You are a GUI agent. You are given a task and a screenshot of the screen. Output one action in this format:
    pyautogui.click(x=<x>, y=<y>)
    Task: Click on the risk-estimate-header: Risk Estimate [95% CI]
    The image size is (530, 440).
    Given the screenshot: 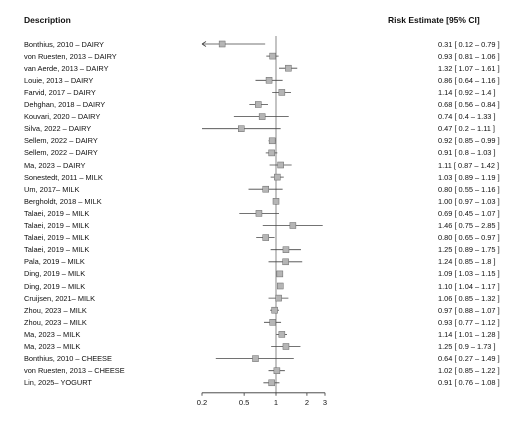 What is the action you would take?
    pyautogui.click(x=434, y=20)
    